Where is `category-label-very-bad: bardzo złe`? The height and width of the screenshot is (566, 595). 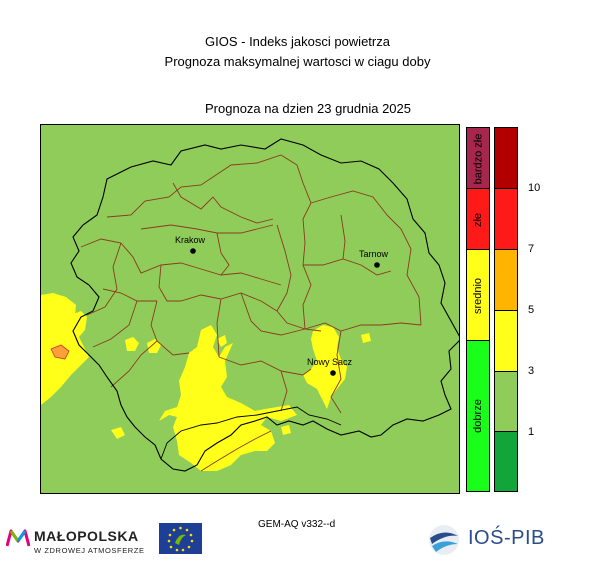
category-label-very-bad: bardzo złe is located at coordinates (478, 158).